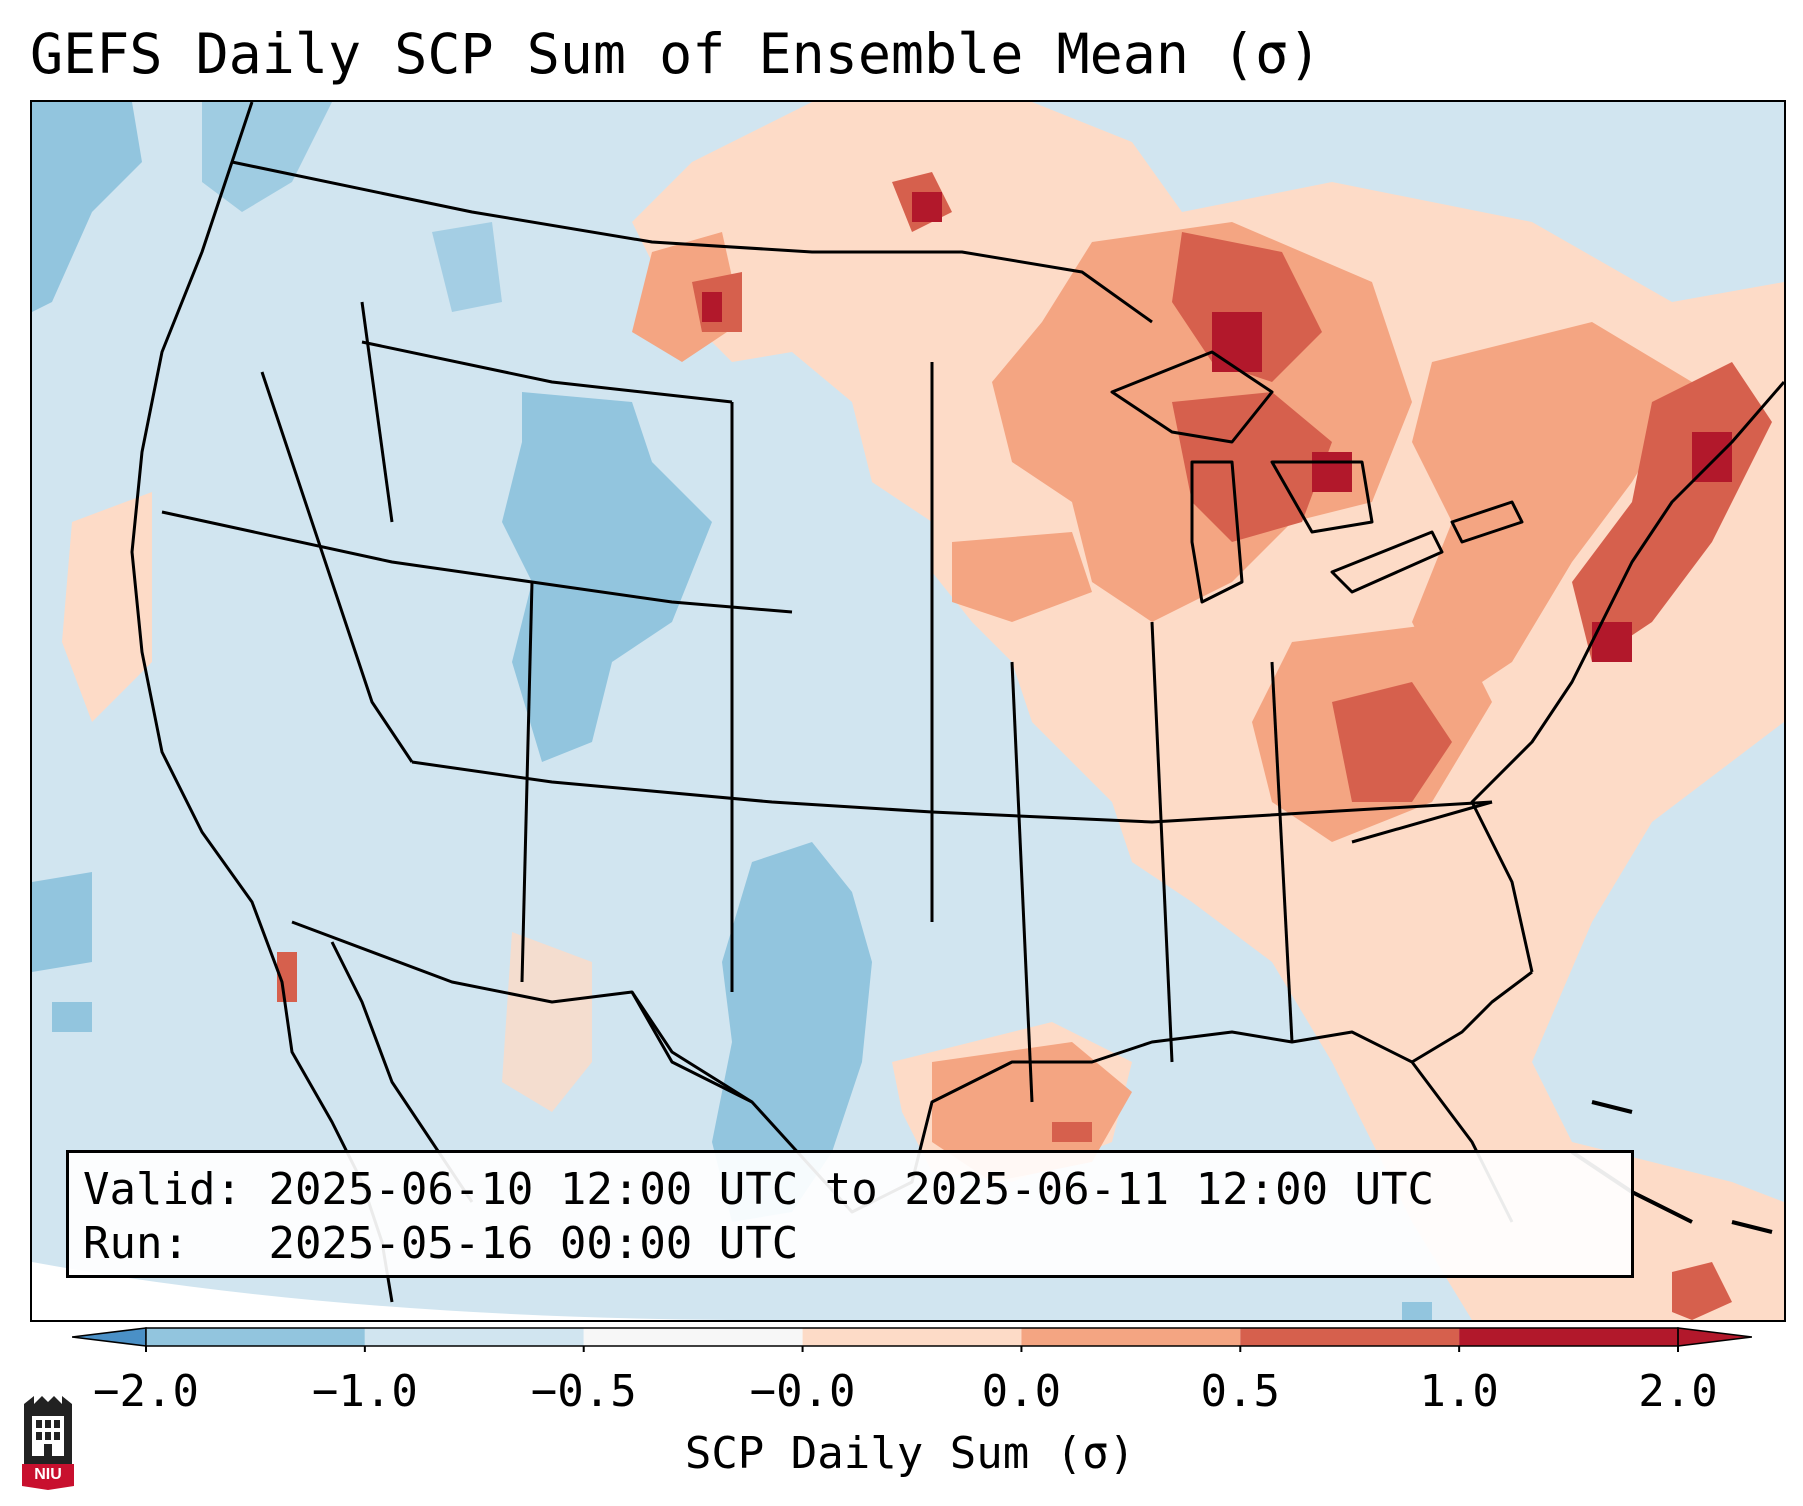 Image resolution: width=1803 pixels, height=1506 pixels. Describe the element at coordinates (527, 782) in the screenshot. I see `state-line-az-nm` at that location.